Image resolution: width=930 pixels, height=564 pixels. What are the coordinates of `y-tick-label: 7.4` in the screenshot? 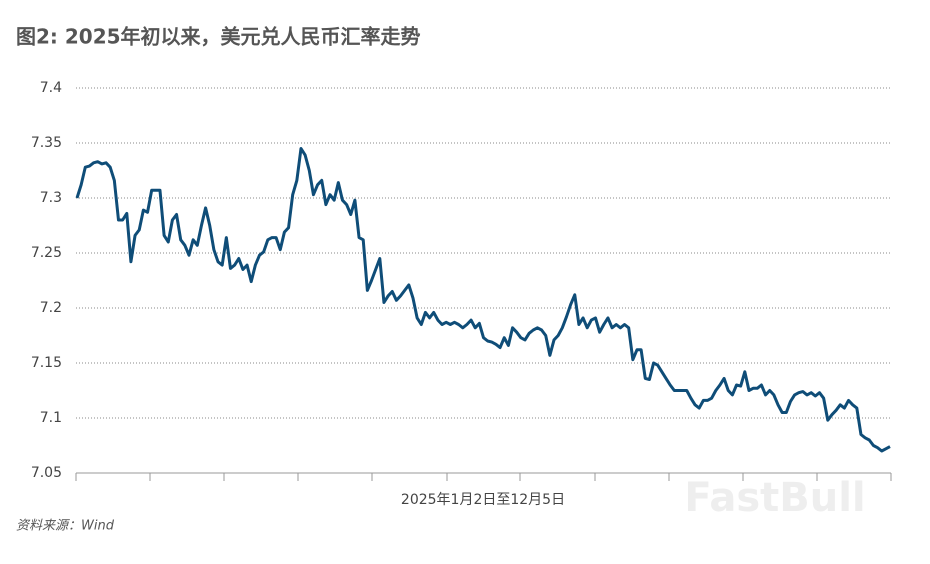 It's located at (51, 88).